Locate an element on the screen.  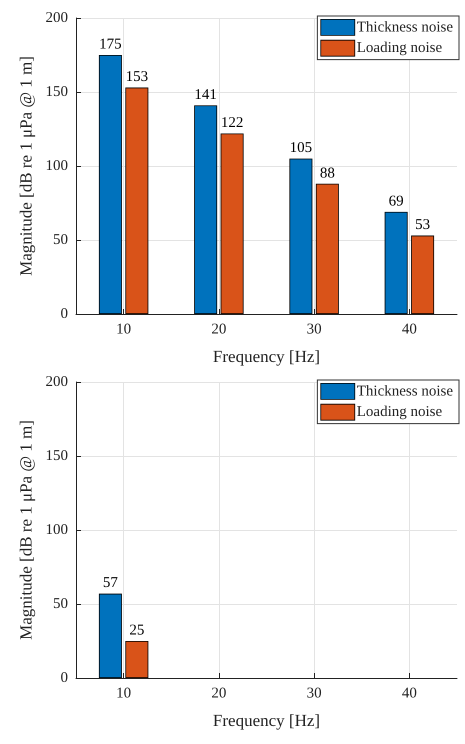
data-label: 122 is located at coordinates (232, 122).